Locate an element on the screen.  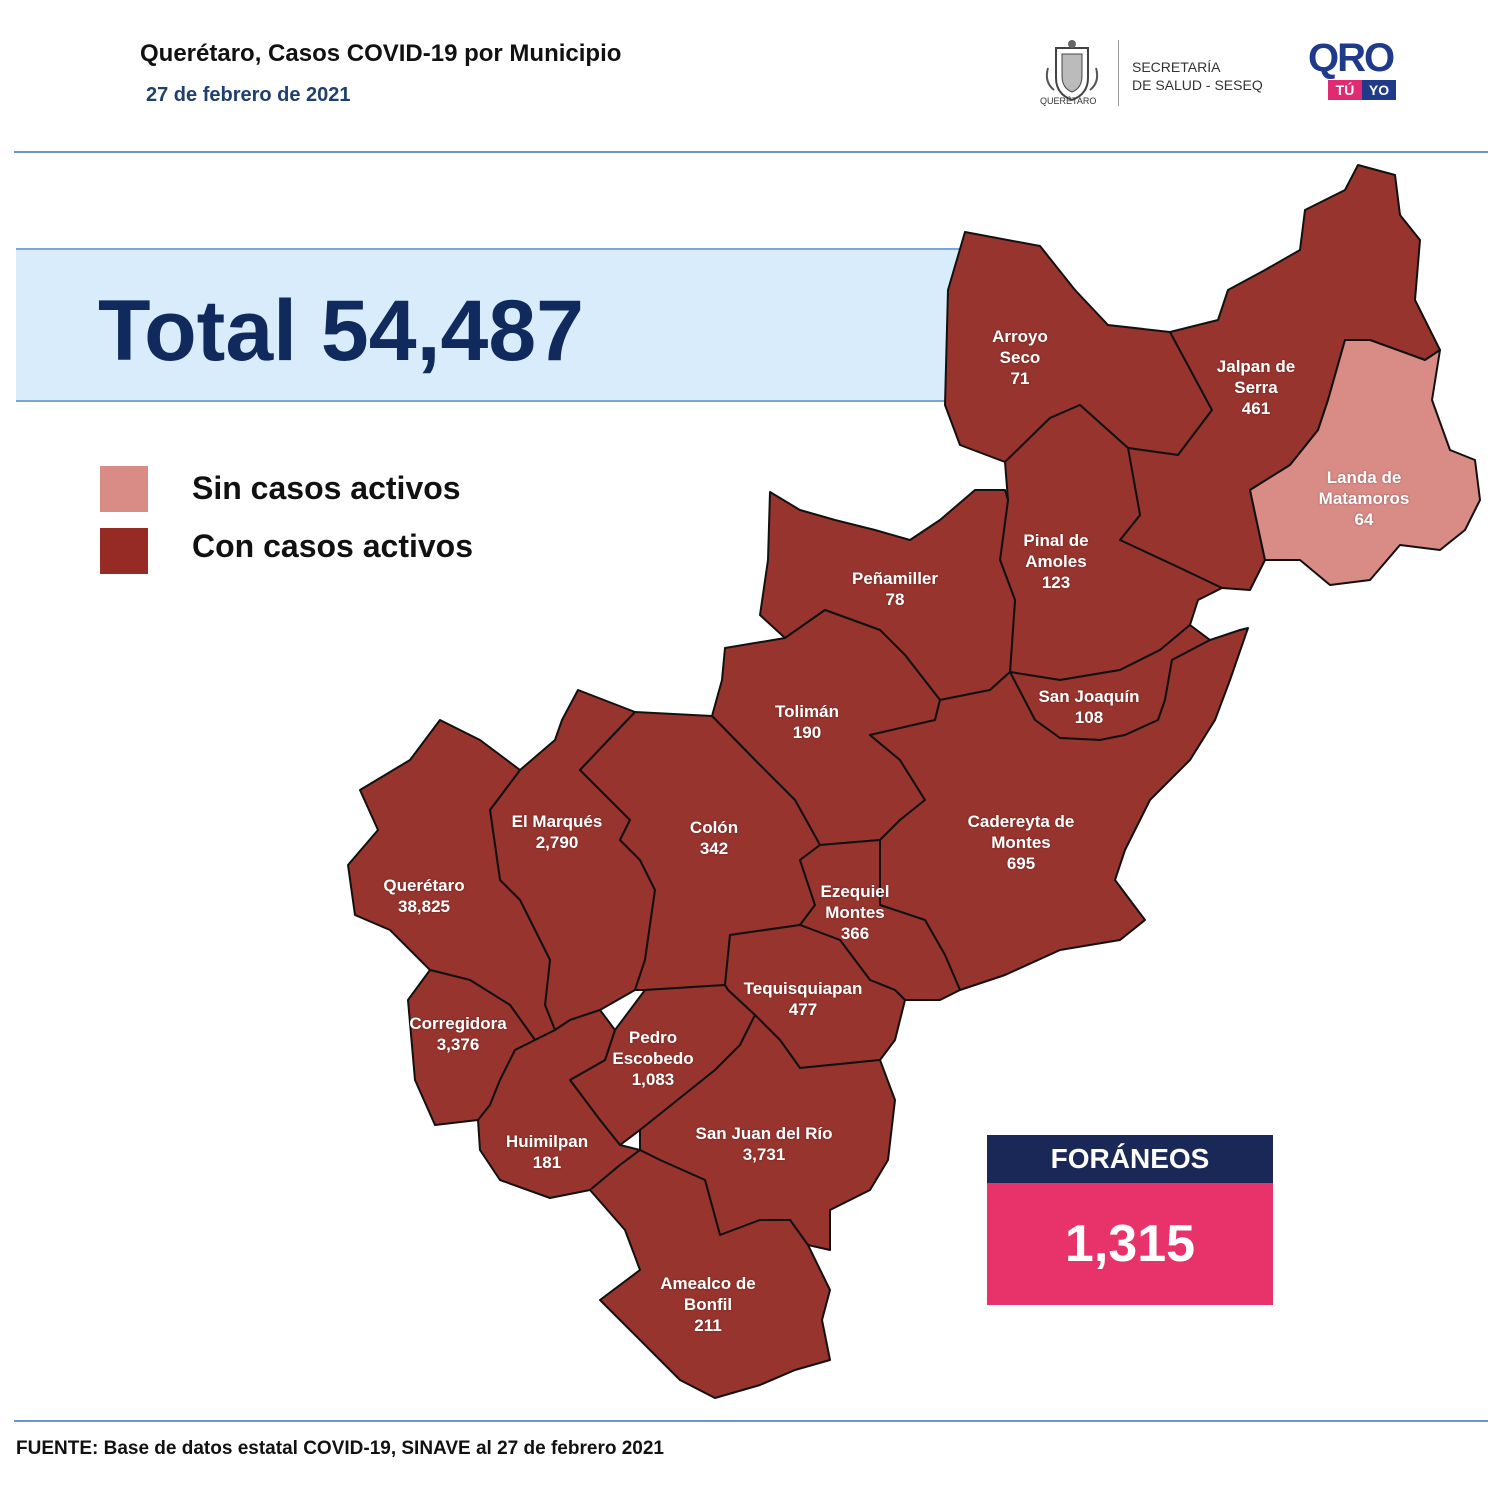
label-el-marques: El Marqués 2,790 is located at coordinates (557, 832).